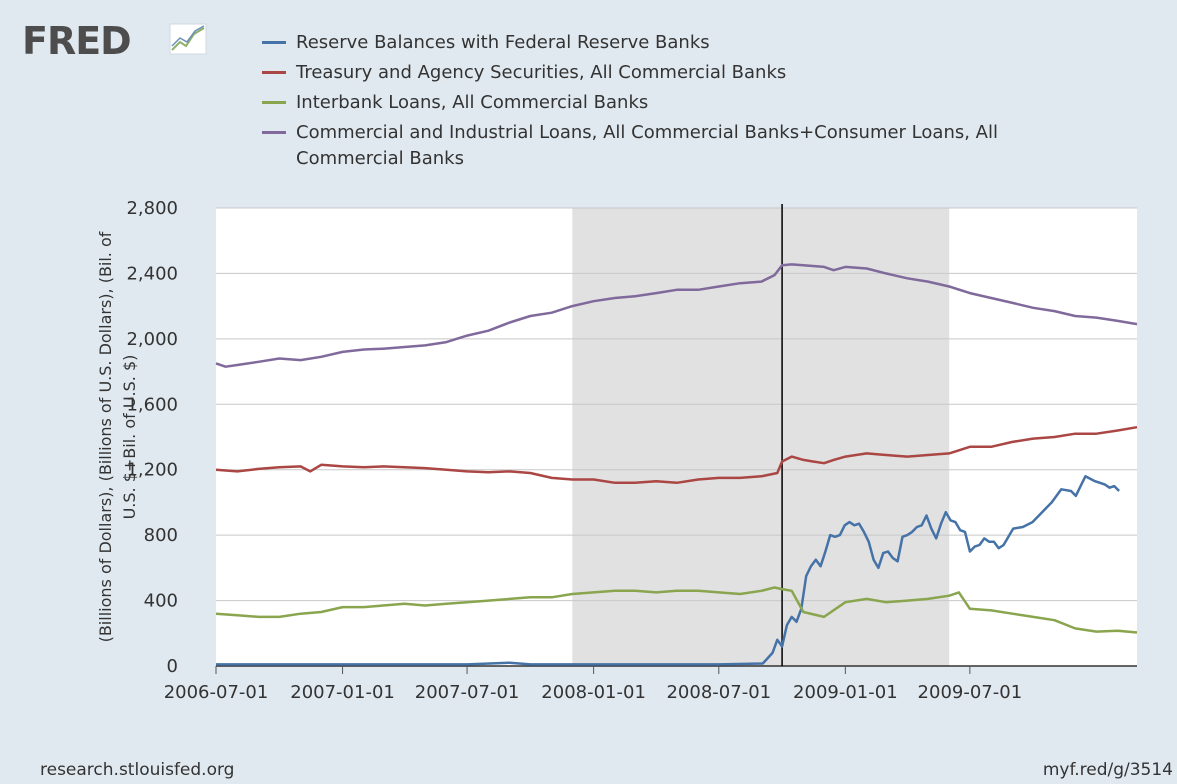 The image size is (1177, 784). I want to click on fred-logo-text: FRED, so click(76, 41).